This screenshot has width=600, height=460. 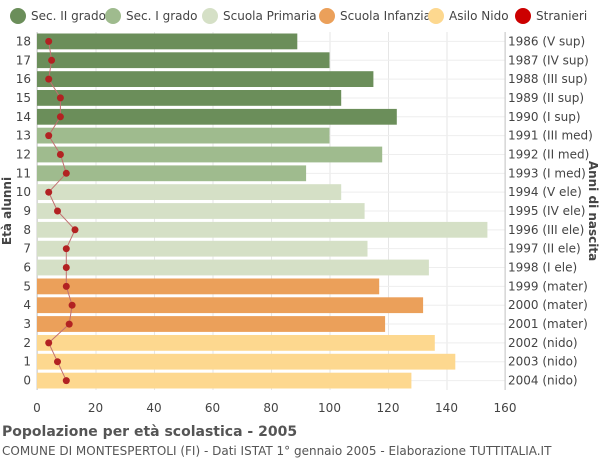 I want to click on birth-year-label: 1987 (IV sup), so click(x=548, y=60).